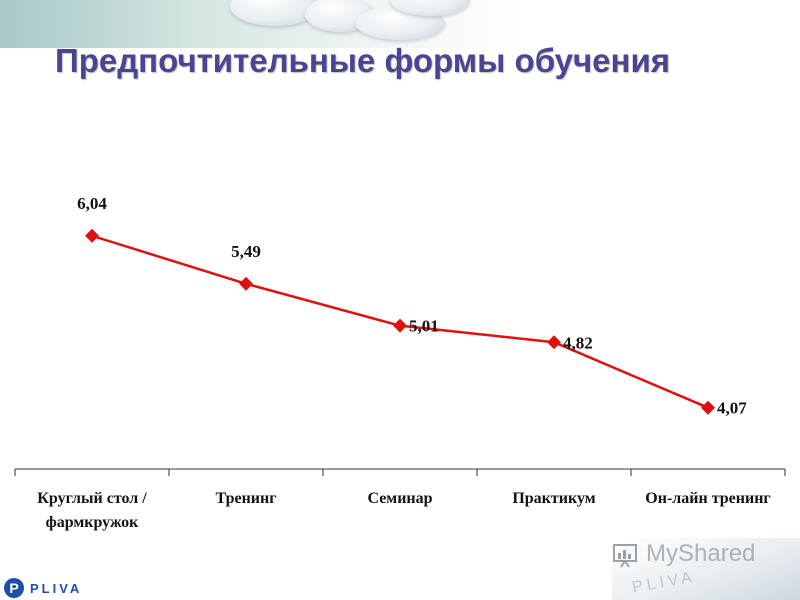 The height and width of the screenshot is (600, 800). Describe the element at coordinates (14, 588) in the screenshot. I see `logo-mark: P` at that location.